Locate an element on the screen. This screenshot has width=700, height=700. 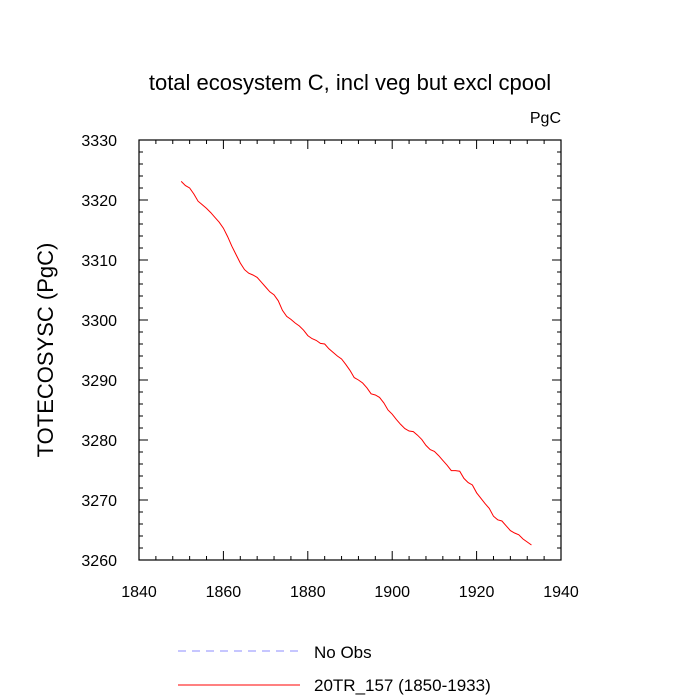
x-tick-label: 1940 is located at coordinates (561, 592).